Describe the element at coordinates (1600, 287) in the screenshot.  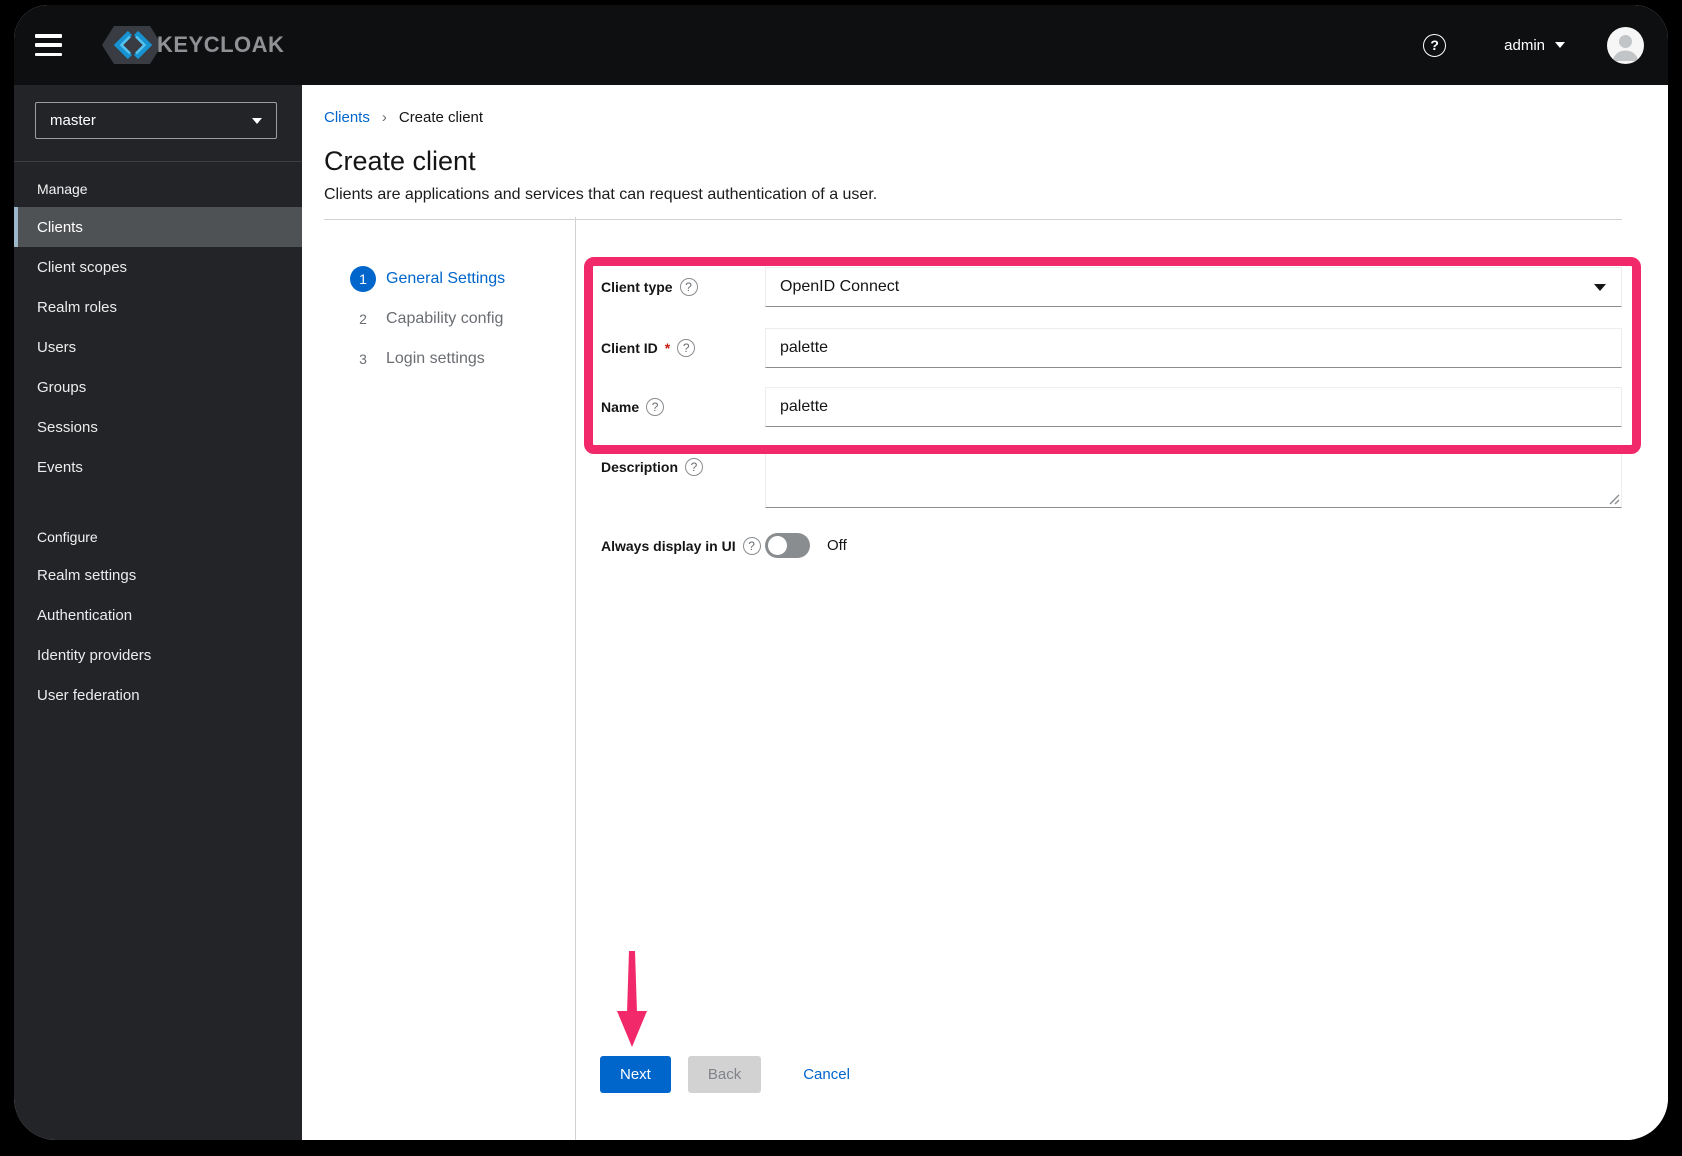
I see `select-caret-icon` at that location.